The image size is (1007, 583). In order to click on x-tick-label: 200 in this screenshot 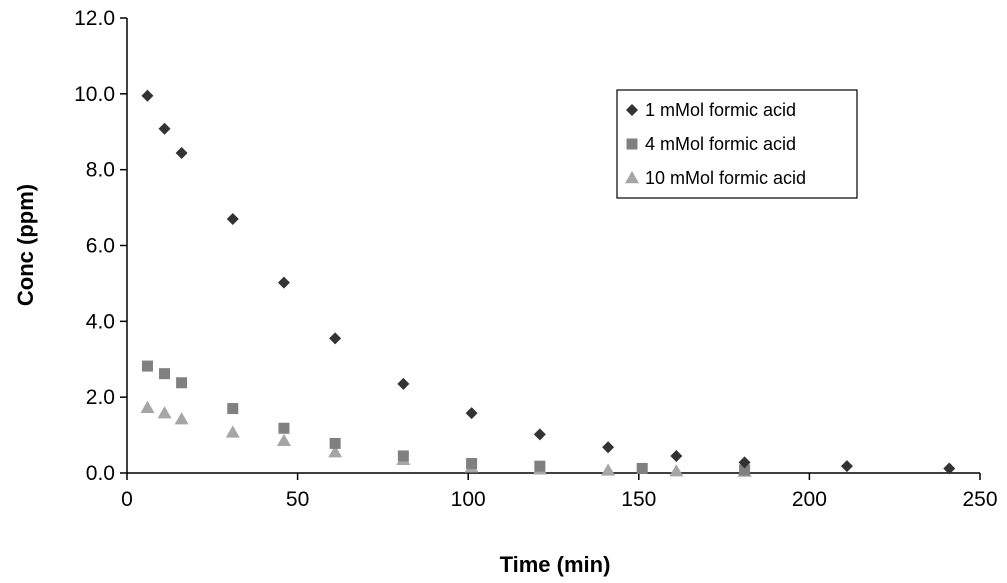, I will do `click(809, 499)`.